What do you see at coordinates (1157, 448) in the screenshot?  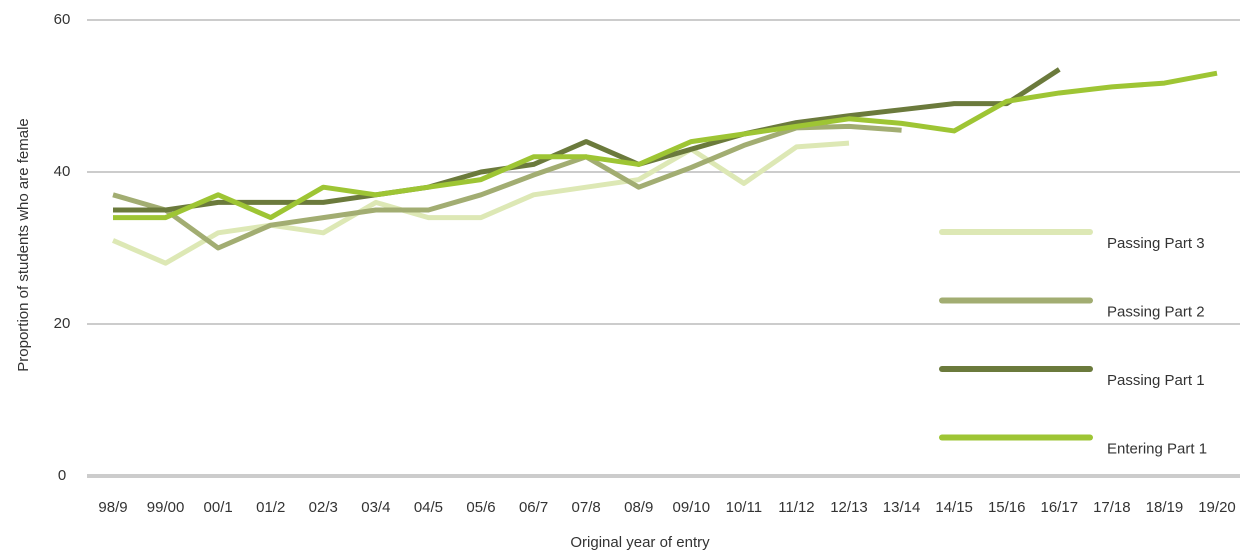 I see `legend-label: Entering Part 1` at bounding box center [1157, 448].